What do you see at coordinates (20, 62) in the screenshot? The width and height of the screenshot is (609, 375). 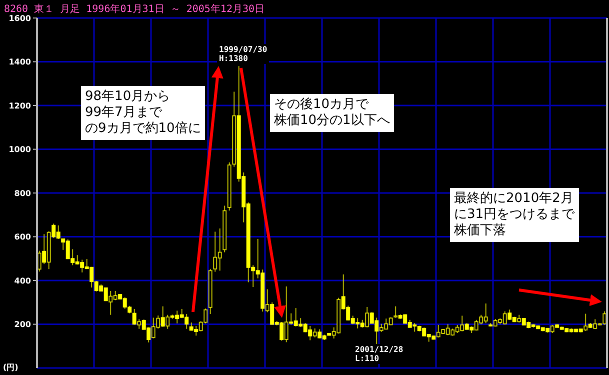 I see `y-tick-label: 1400` at bounding box center [20, 62].